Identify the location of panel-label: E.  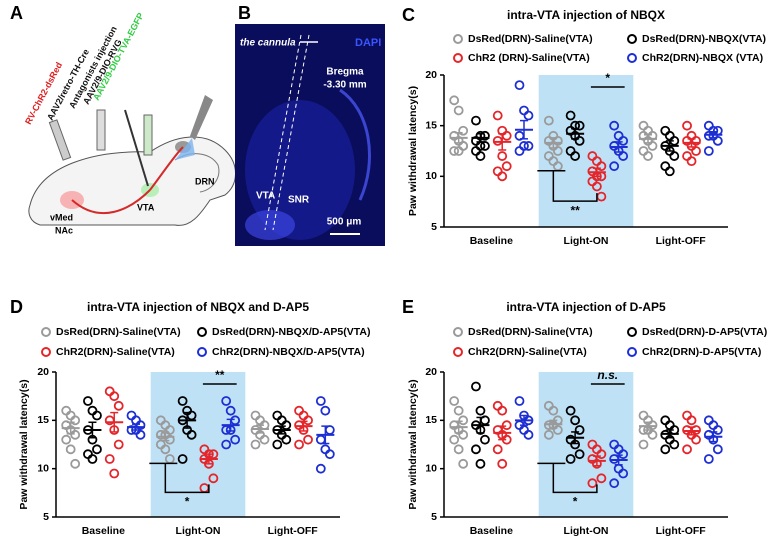
(408, 307).